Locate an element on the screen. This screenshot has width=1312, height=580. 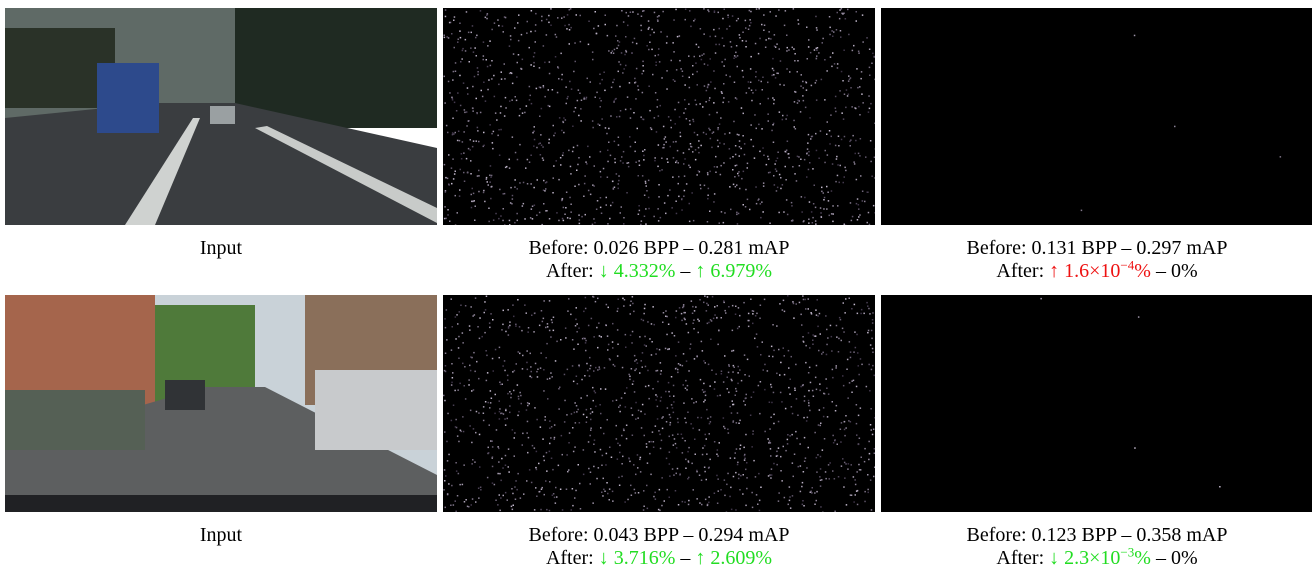
image is located at coordinates (1096, 403).